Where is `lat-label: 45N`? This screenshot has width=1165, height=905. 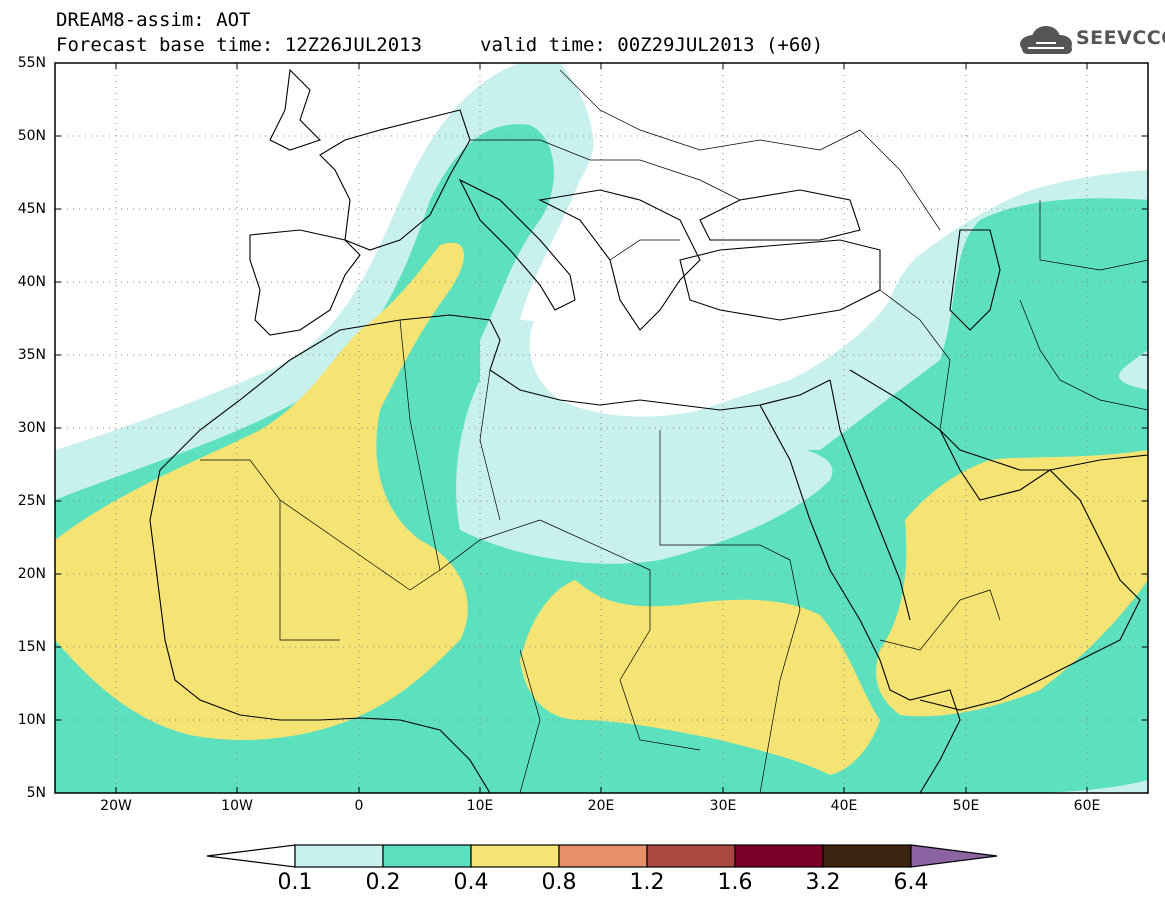
lat-label: 45N is located at coordinates (31, 209).